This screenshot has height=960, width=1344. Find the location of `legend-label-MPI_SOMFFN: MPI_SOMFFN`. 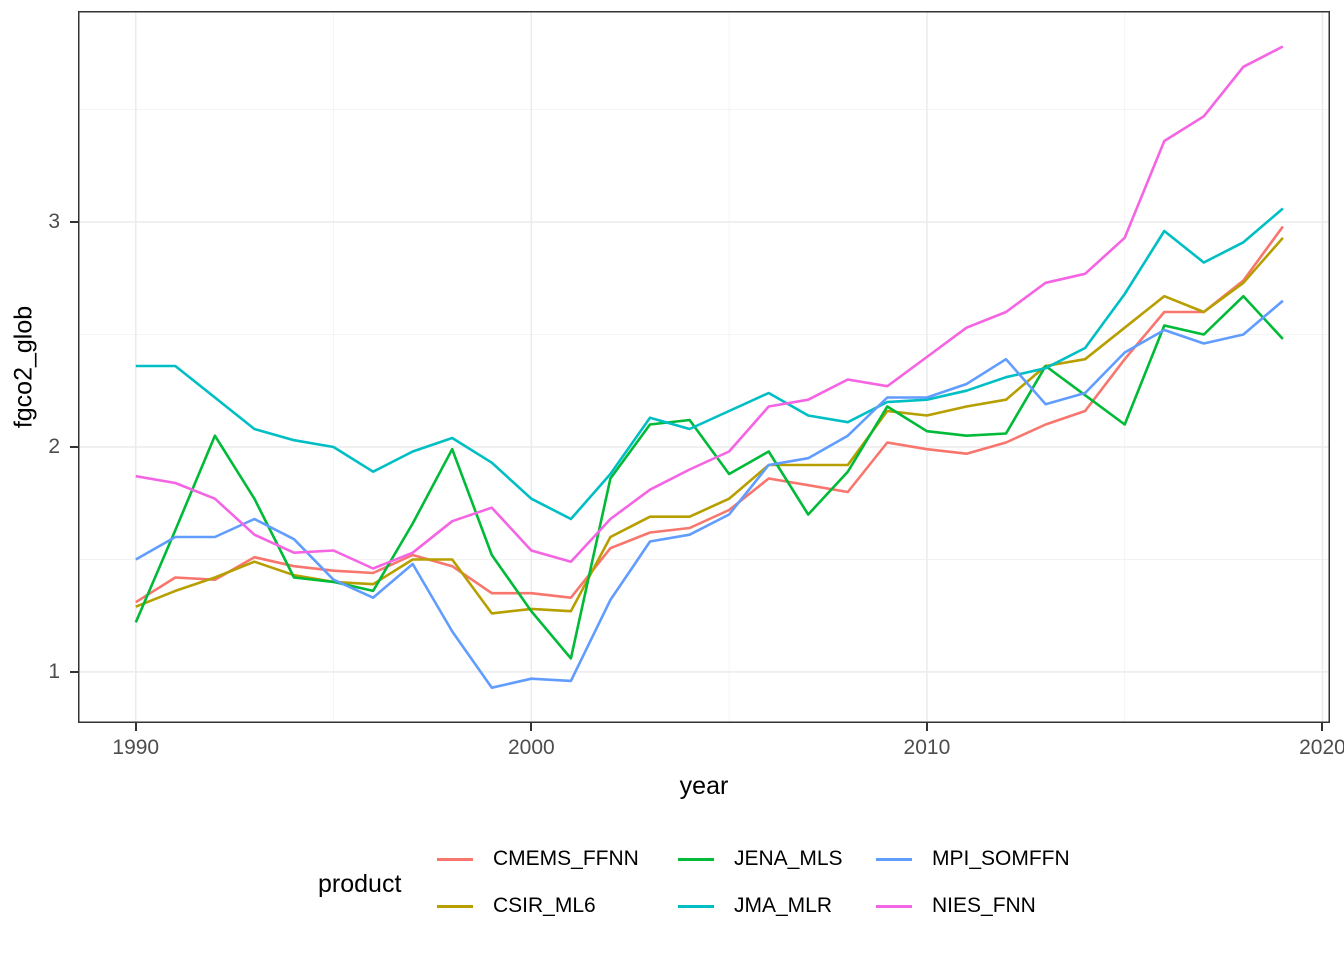

legend-label-MPI_SOMFFN: MPI_SOMFFN is located at coordinates (1001, 858).